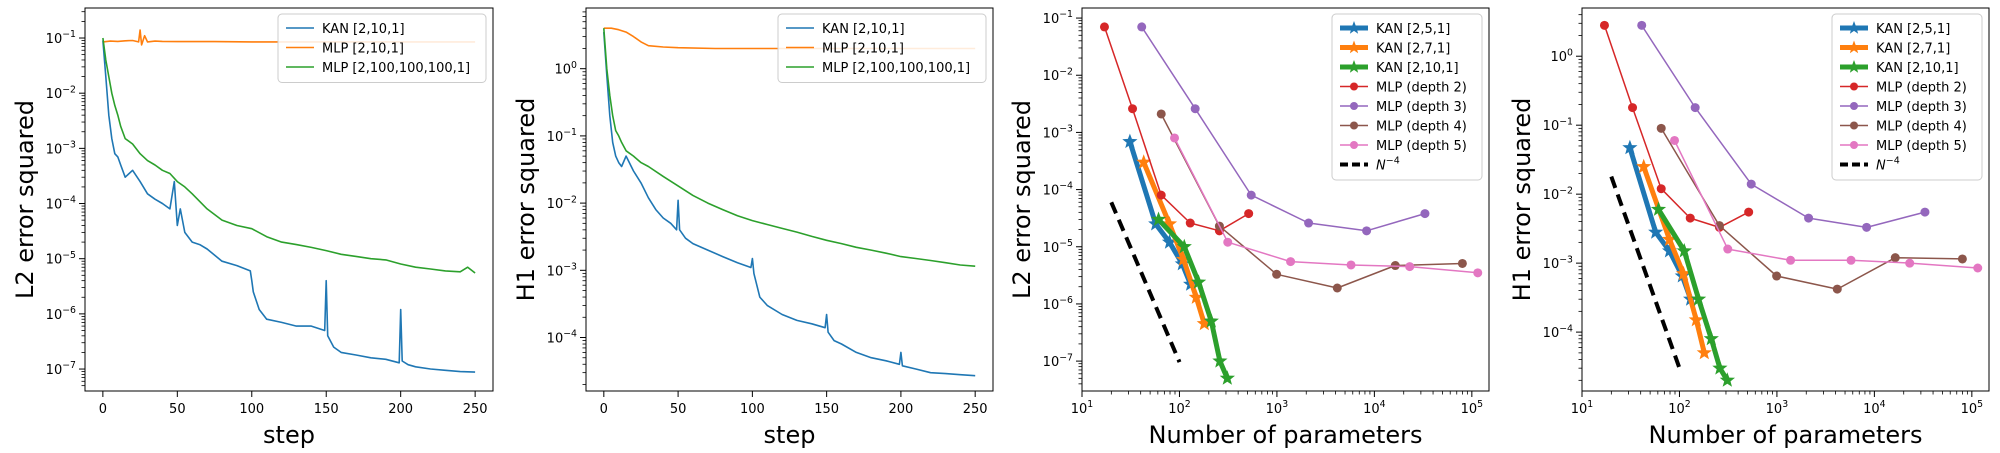 The height and width of the screenshot is (453, 2000). I want to click on y-axis-label: L2 error squared, so click(25, 199).